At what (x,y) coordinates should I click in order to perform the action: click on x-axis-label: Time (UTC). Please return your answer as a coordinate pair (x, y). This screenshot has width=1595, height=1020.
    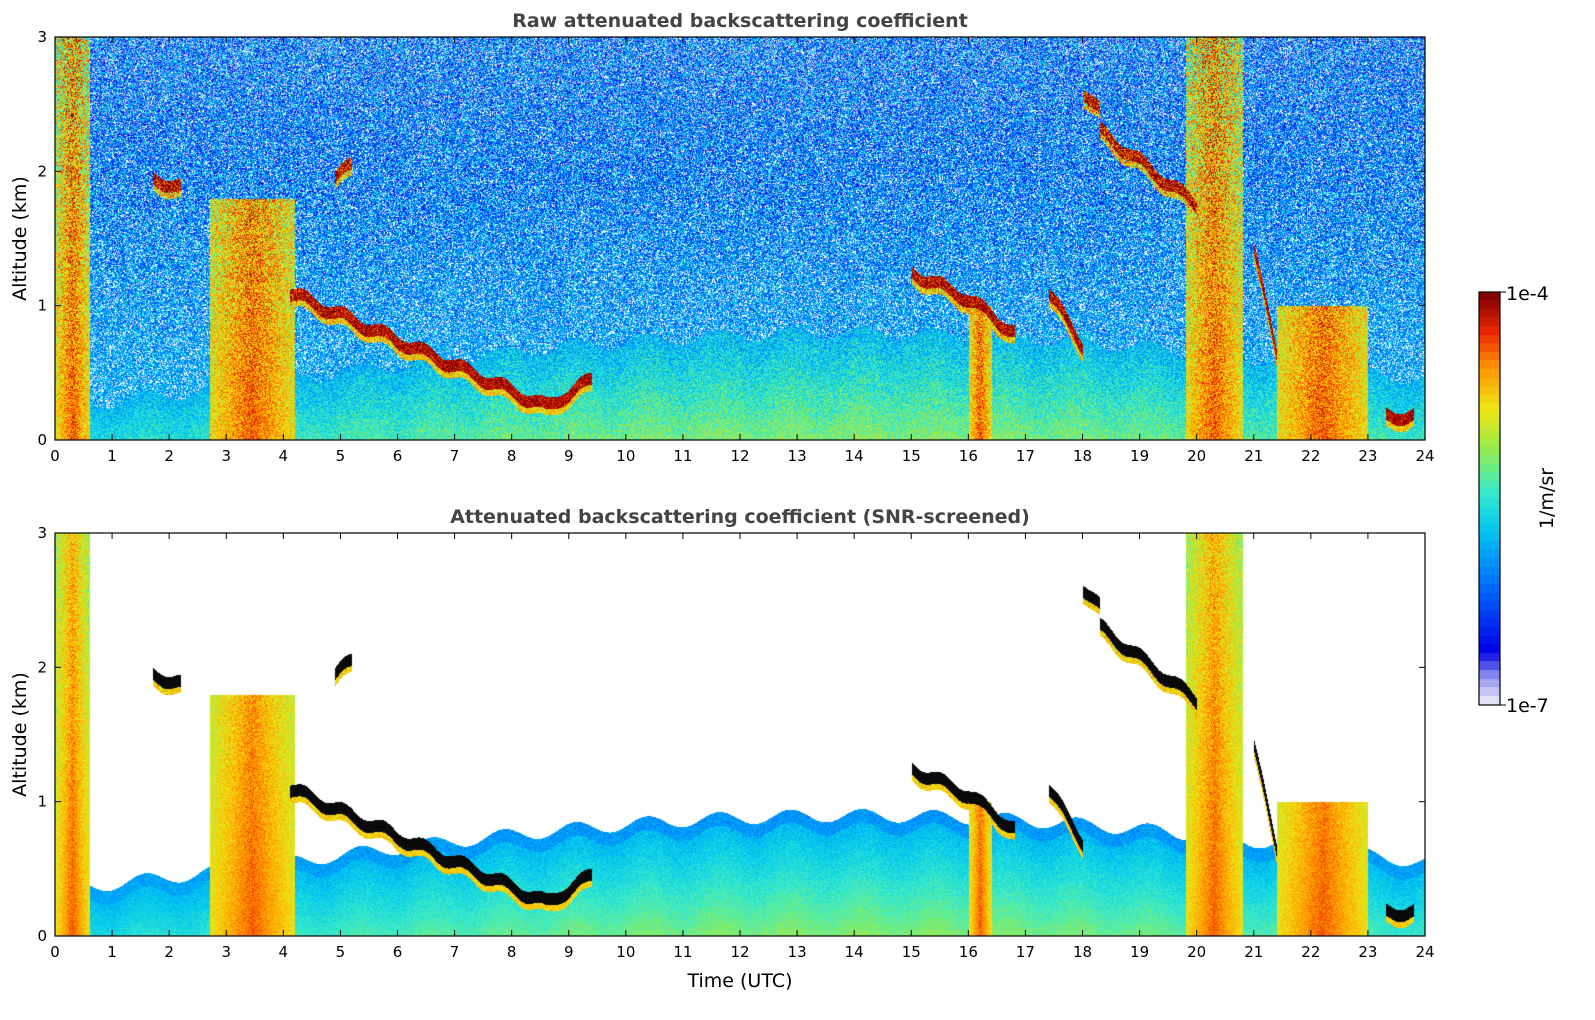
    Looking at the image, I should click on (739, 981).